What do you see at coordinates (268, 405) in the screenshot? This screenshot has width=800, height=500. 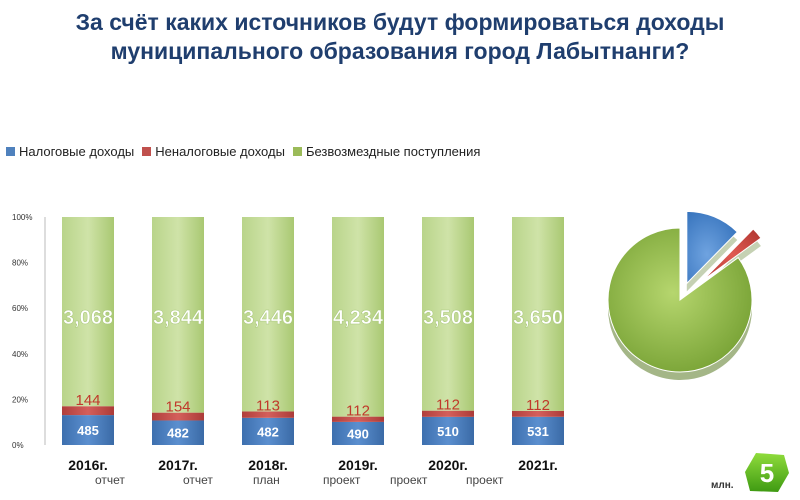 I see `data-label-nontax: 113` at bounding box center [268, 405].